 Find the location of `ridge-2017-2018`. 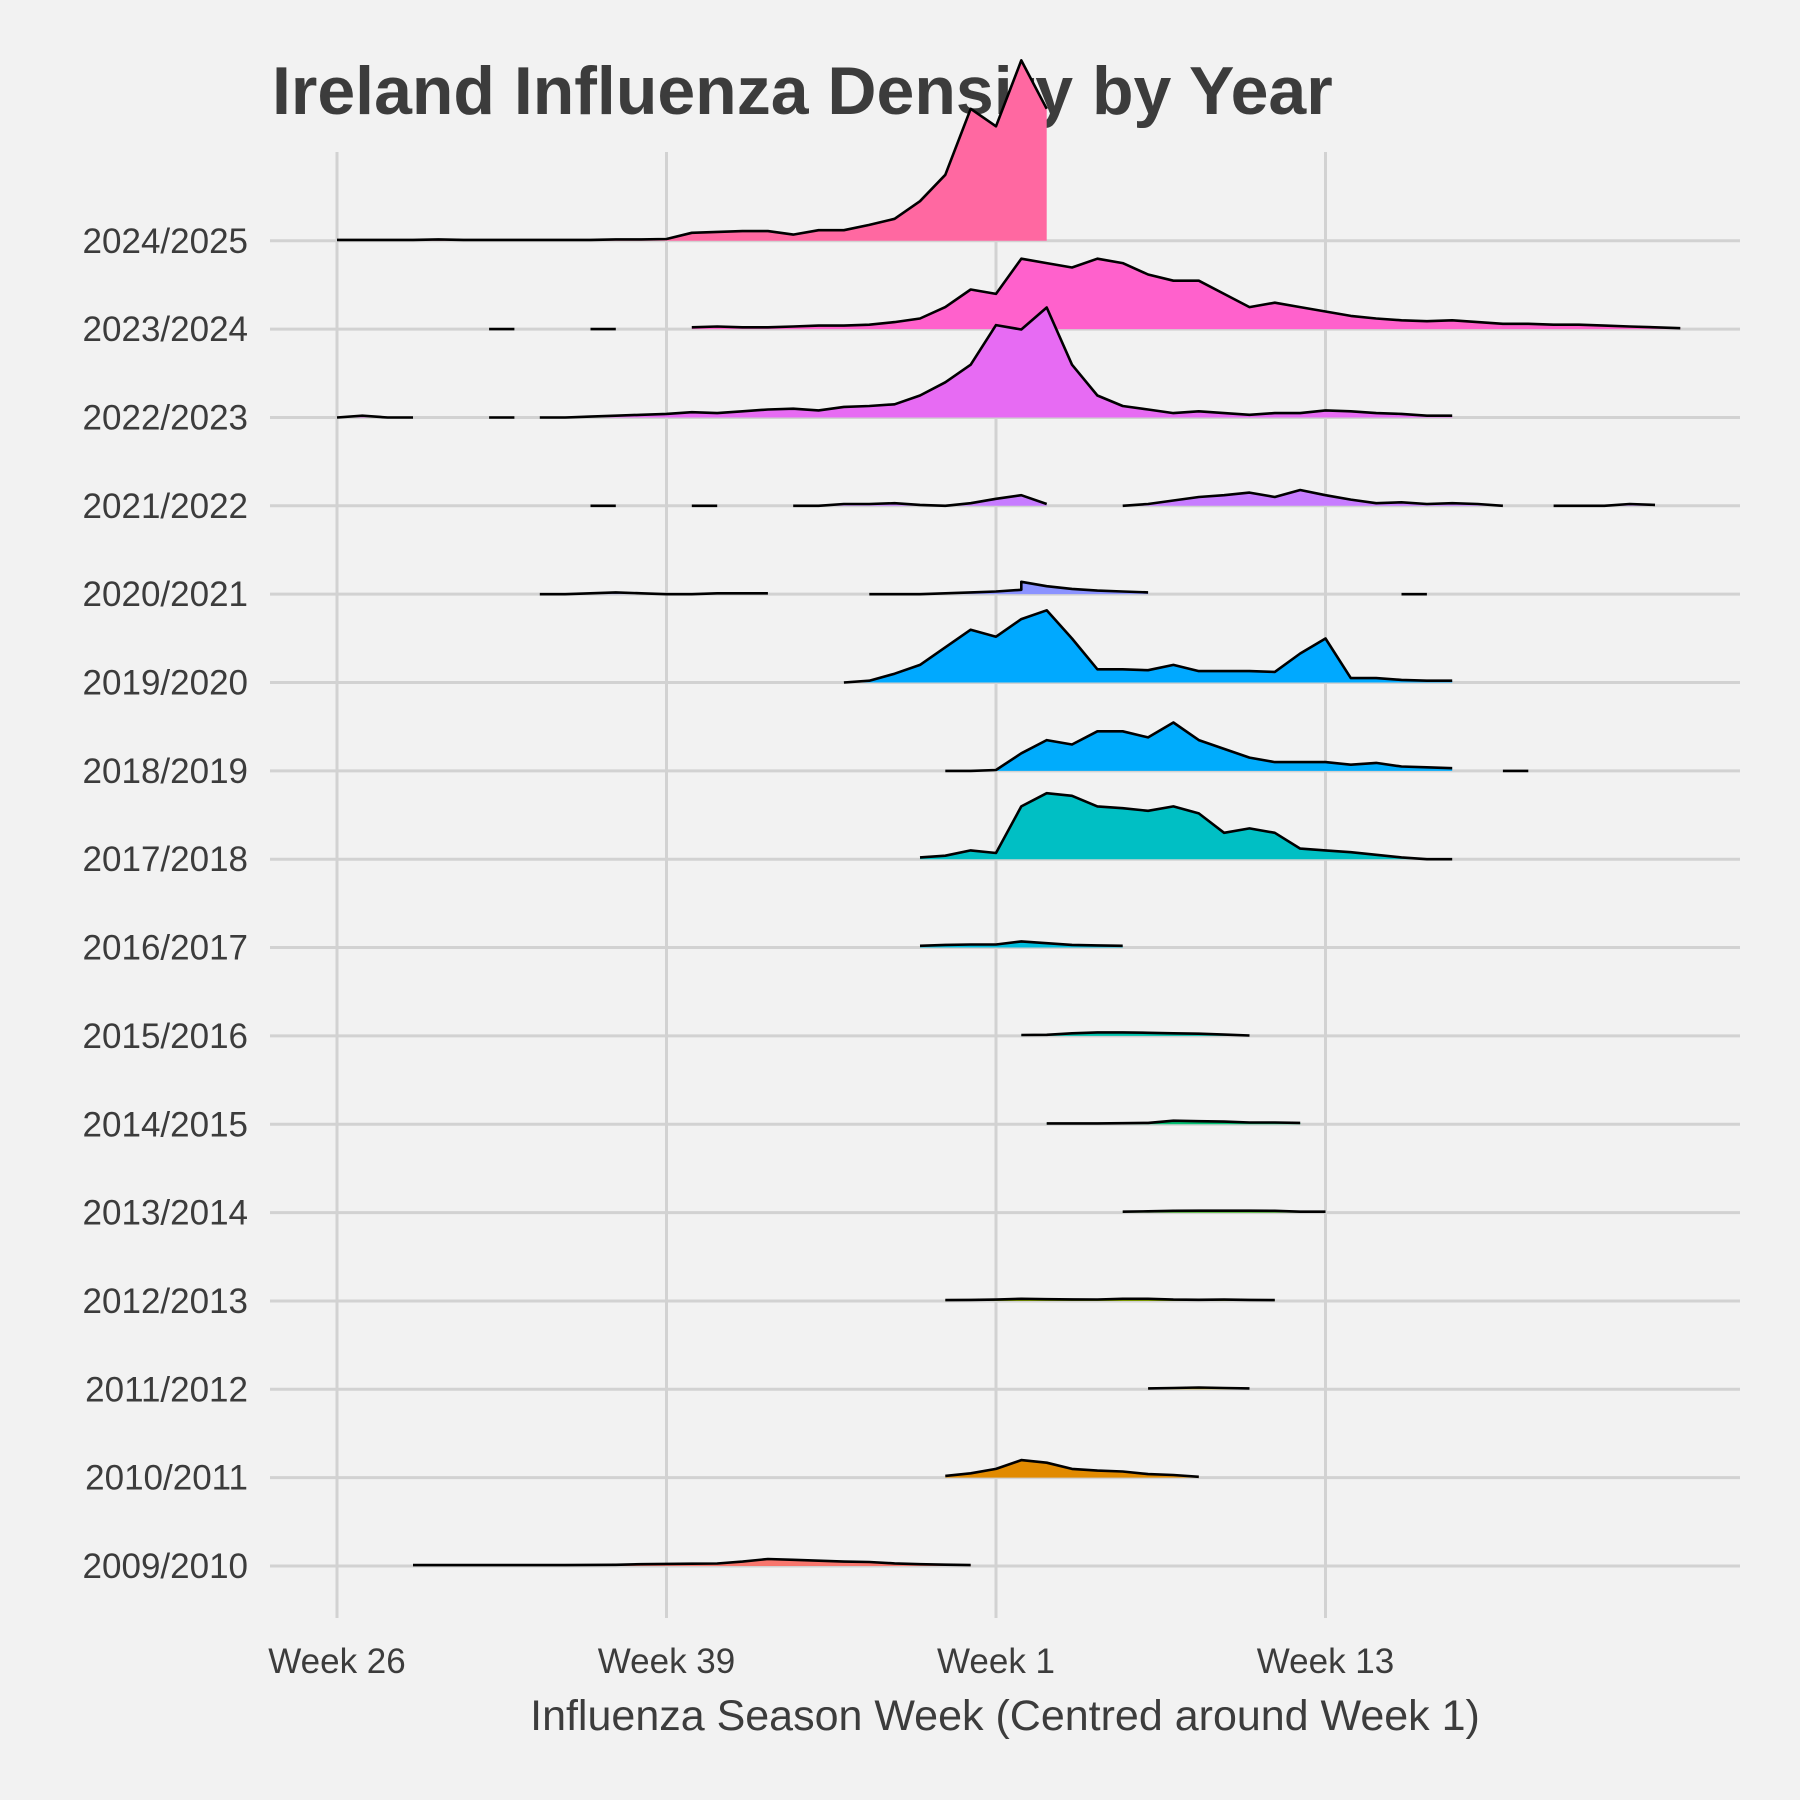

ridge-2017-2018 is located at coordinates (1186, 826).